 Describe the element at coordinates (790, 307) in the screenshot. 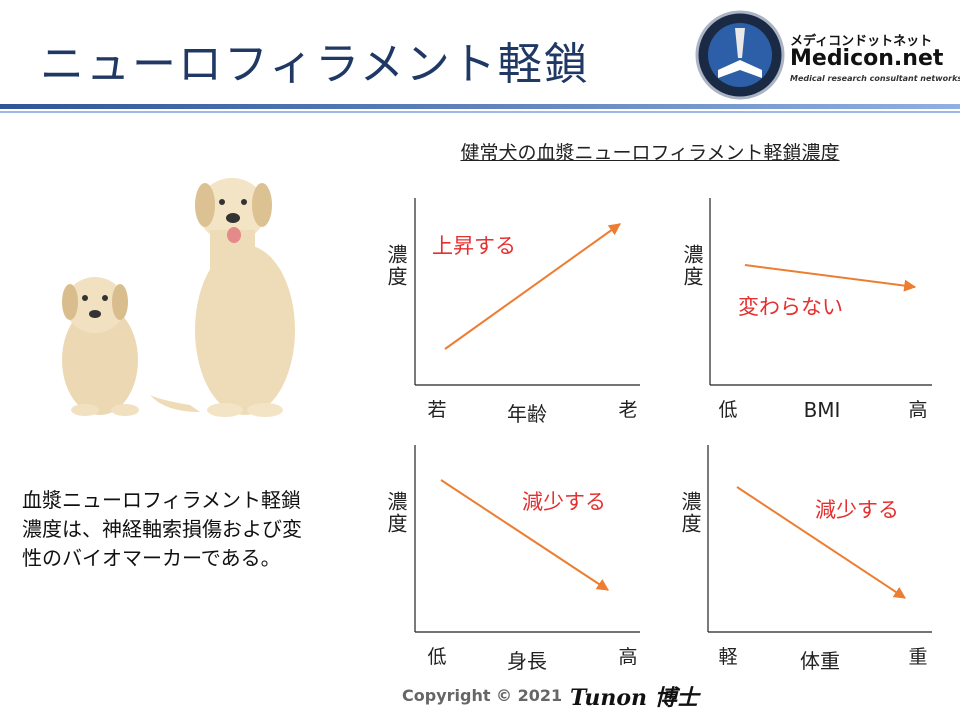

I see `trend-annotation: 変わらない` at that location.